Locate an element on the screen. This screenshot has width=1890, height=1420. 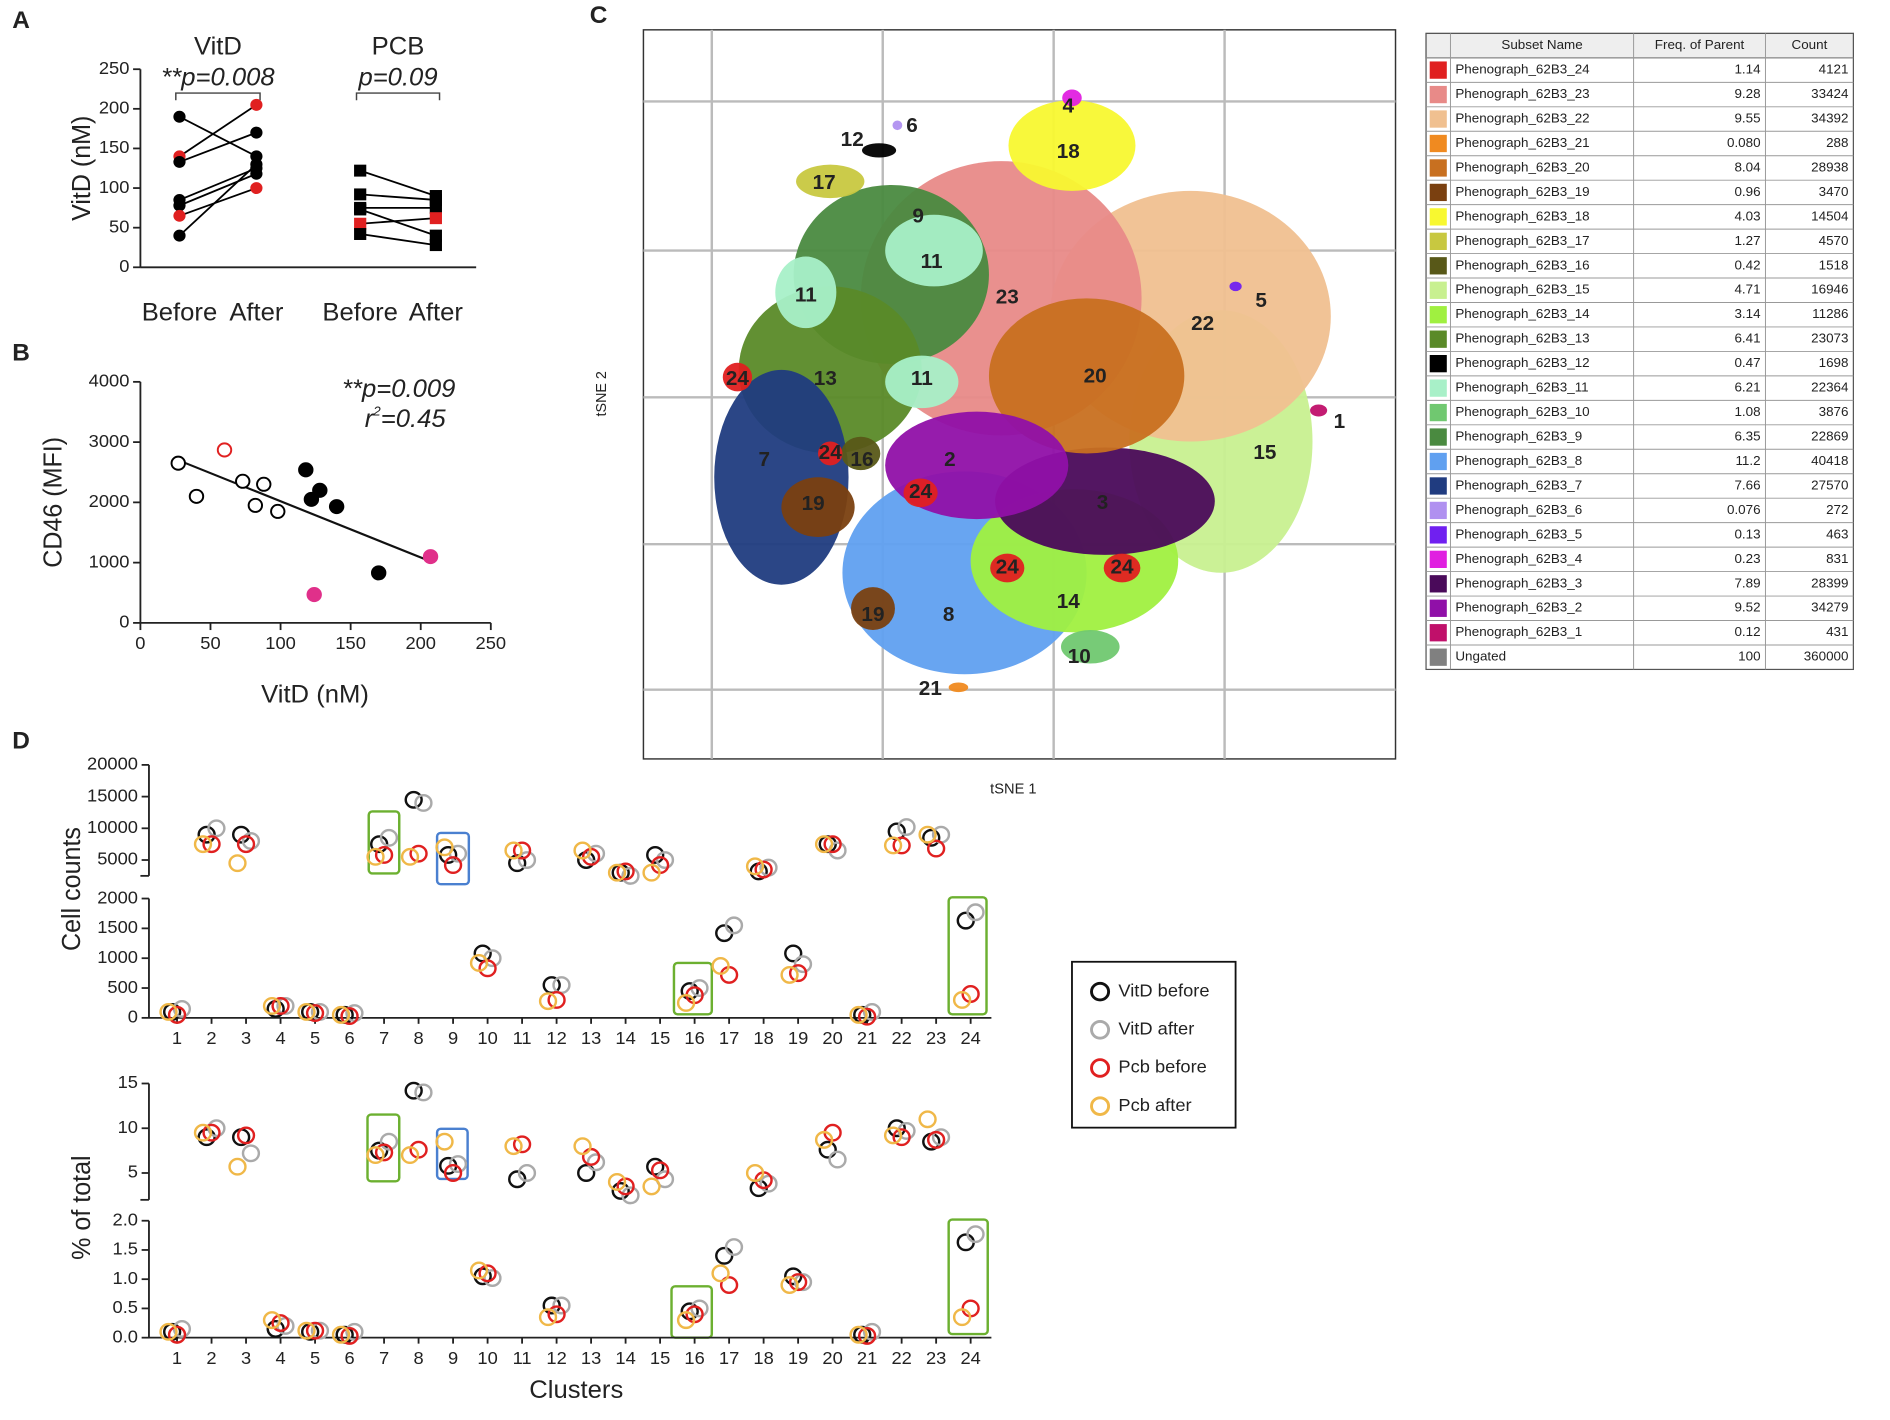
table-count: 3470 is located at coordinates (1834, 191).